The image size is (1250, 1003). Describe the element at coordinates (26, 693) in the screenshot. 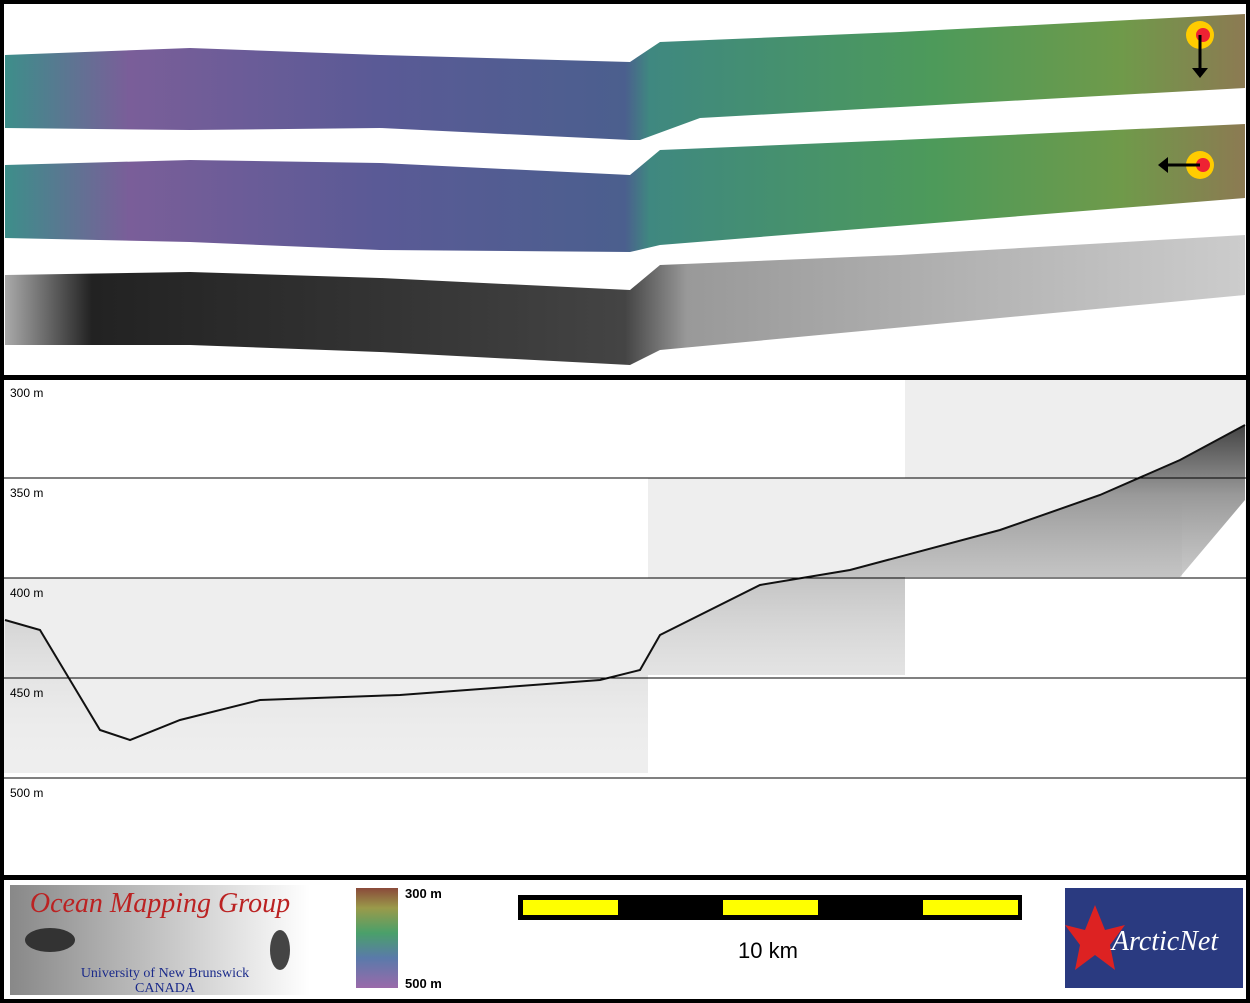

I see `depth-label: 450 m` at that location.